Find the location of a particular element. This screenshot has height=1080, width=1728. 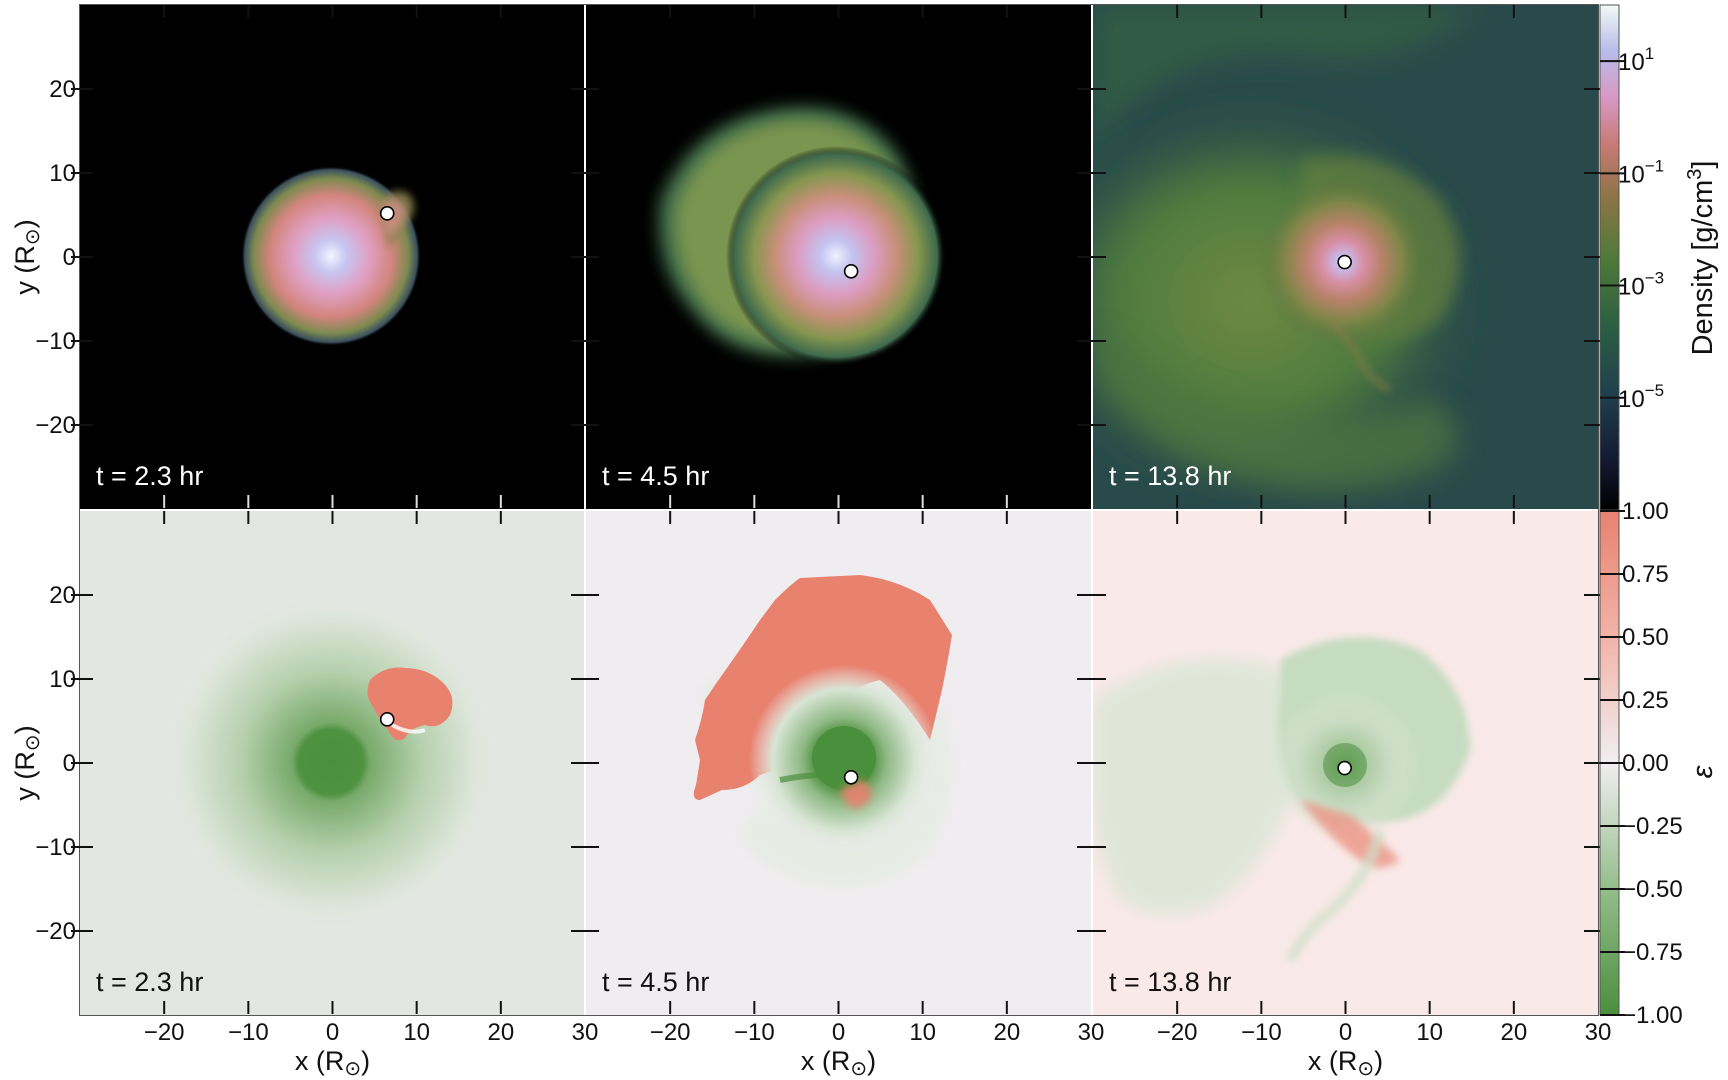

epsilon-colorbar-tick-label: −1.00 is located at coordinates (1652, 1015).